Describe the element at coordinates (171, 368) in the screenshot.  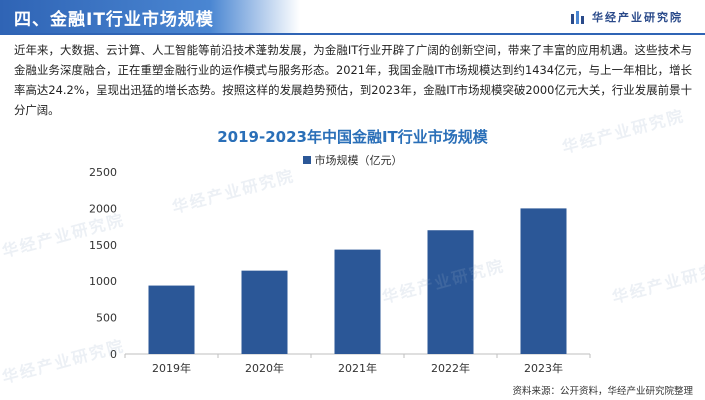
I see `x-tick-label: 2019年` at that location.